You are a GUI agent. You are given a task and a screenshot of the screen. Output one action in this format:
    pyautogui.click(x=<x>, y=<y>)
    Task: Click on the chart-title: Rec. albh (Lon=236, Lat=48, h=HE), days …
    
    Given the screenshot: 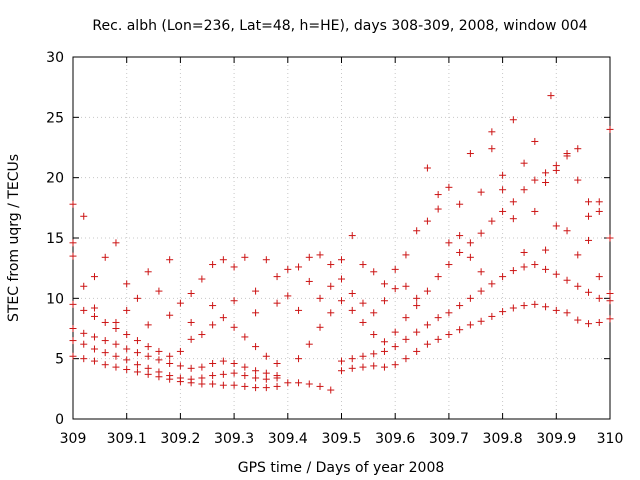 What is the action you would take?
    pyautogui.click(x=339, y=26)
    